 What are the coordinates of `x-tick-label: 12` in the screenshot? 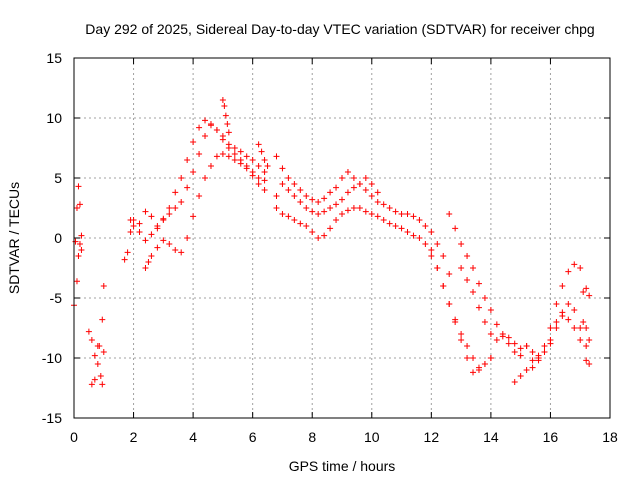 It's located at (432, 437).